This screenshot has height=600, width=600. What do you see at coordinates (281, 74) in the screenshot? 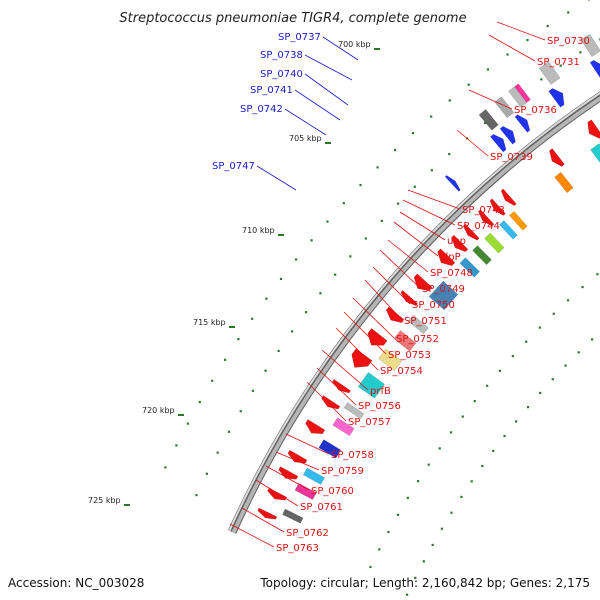
I see `forward-gene-label: SP_0740` at bounding box center [281, 74].